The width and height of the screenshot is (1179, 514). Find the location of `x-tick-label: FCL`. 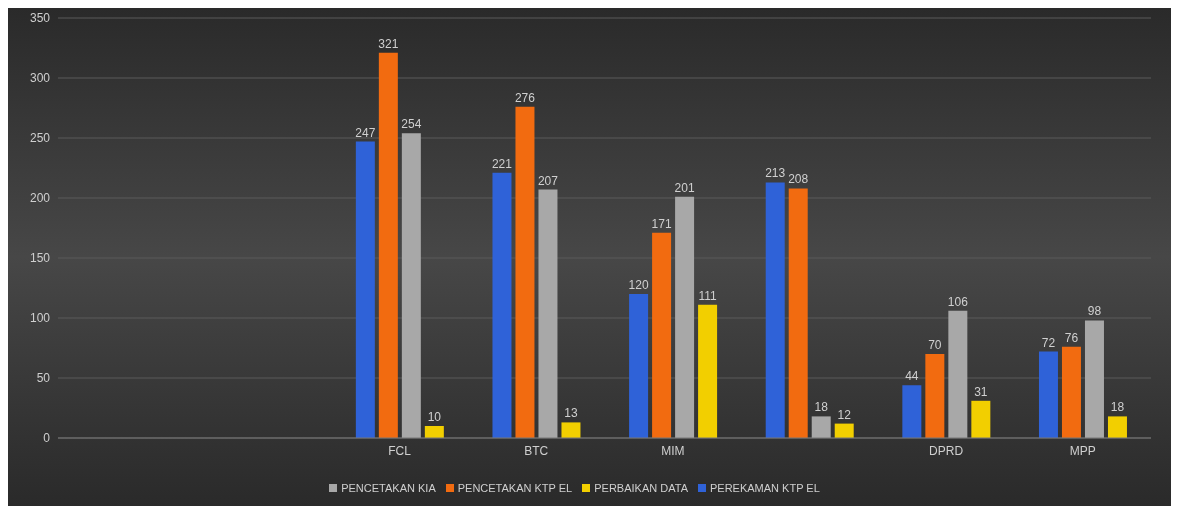

x-tick-label: FCL is located at coordinates (400, 450).